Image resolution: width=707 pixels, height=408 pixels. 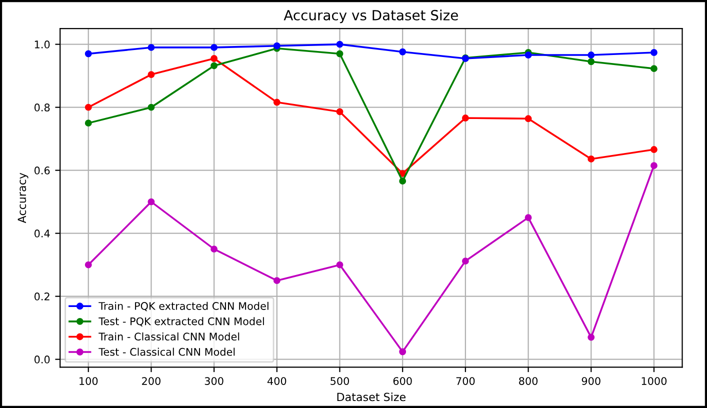 I want to click on x-tick-label: 900, so click(x=591, y=381).